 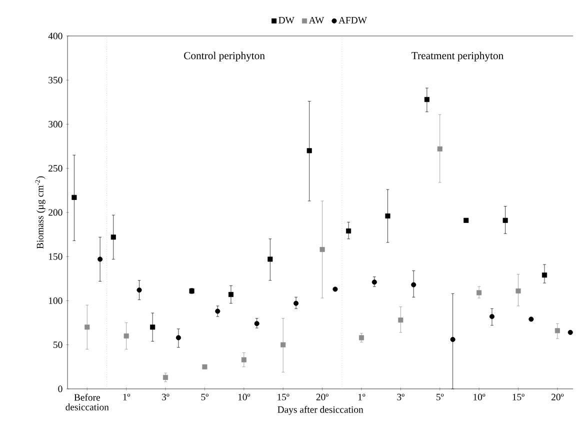 I want to click on x-axis-title: Days after desiccation, so click(x=321, y=410).